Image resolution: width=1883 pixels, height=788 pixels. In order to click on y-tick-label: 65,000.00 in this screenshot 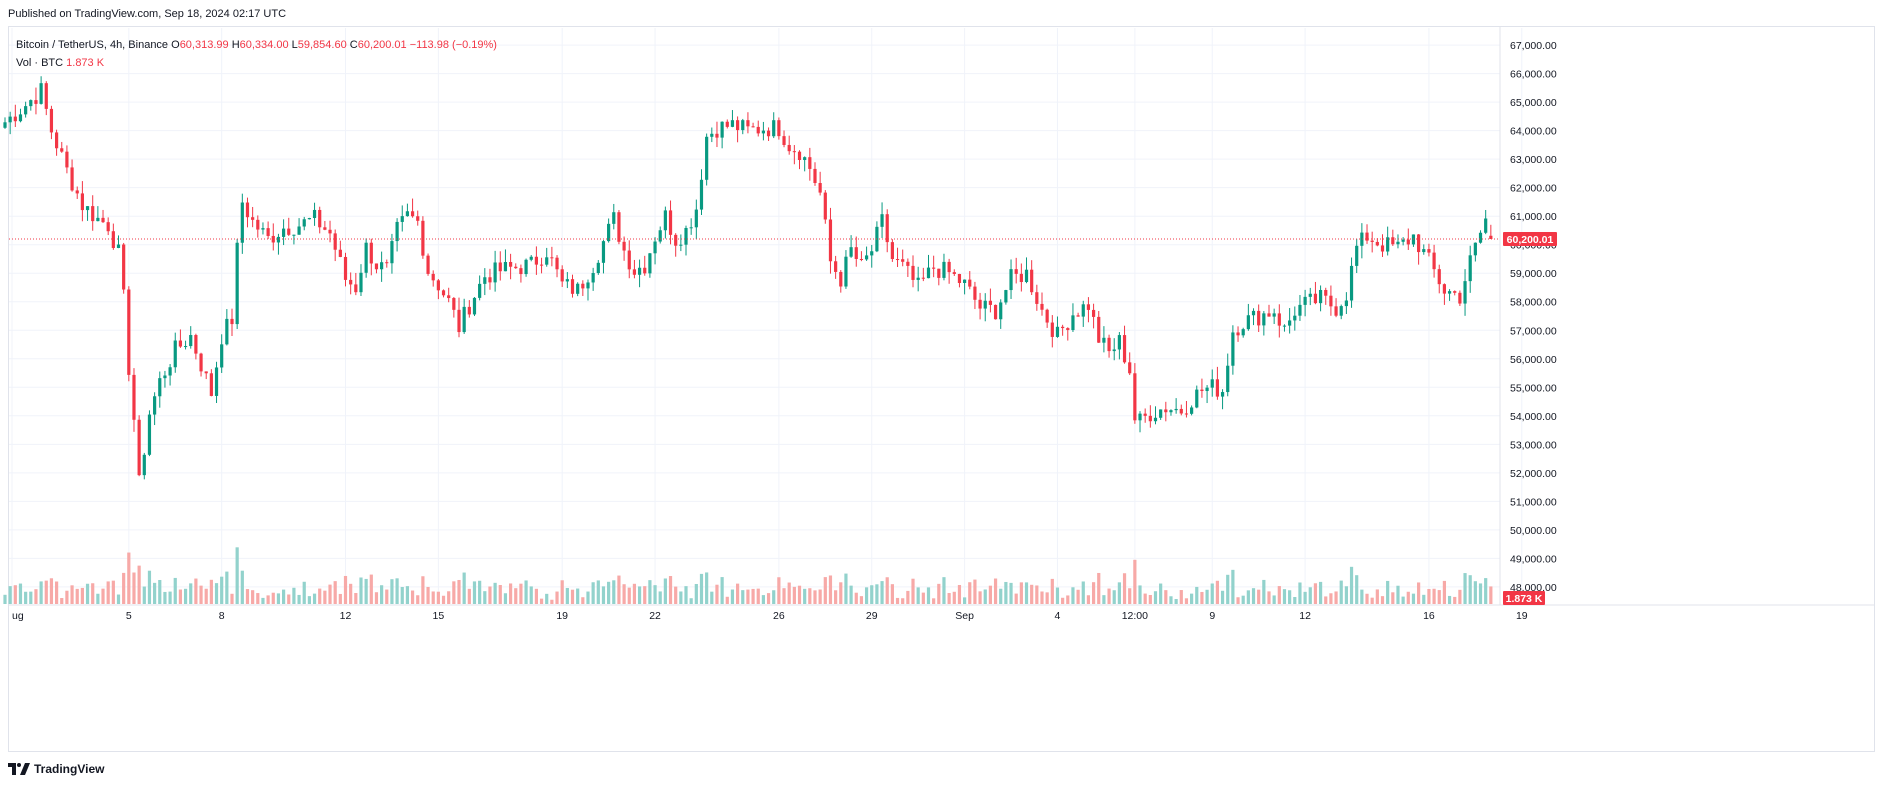, I will do `click(1533, 103)`.